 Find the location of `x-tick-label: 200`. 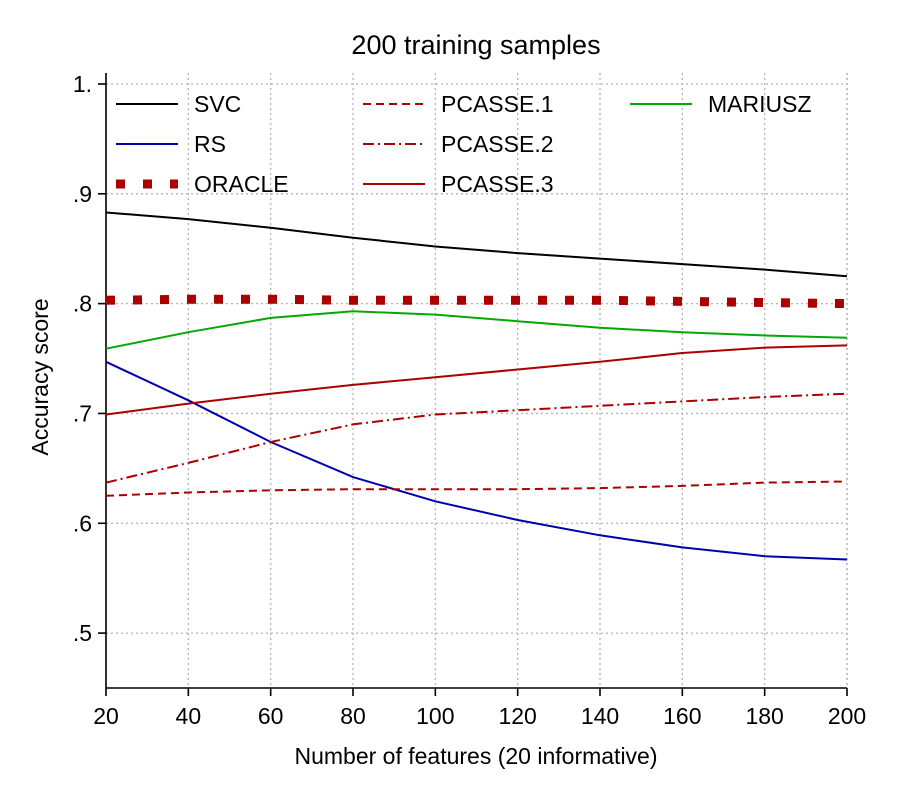

x-tick-label: 200 is located at coordinates (847, 716).